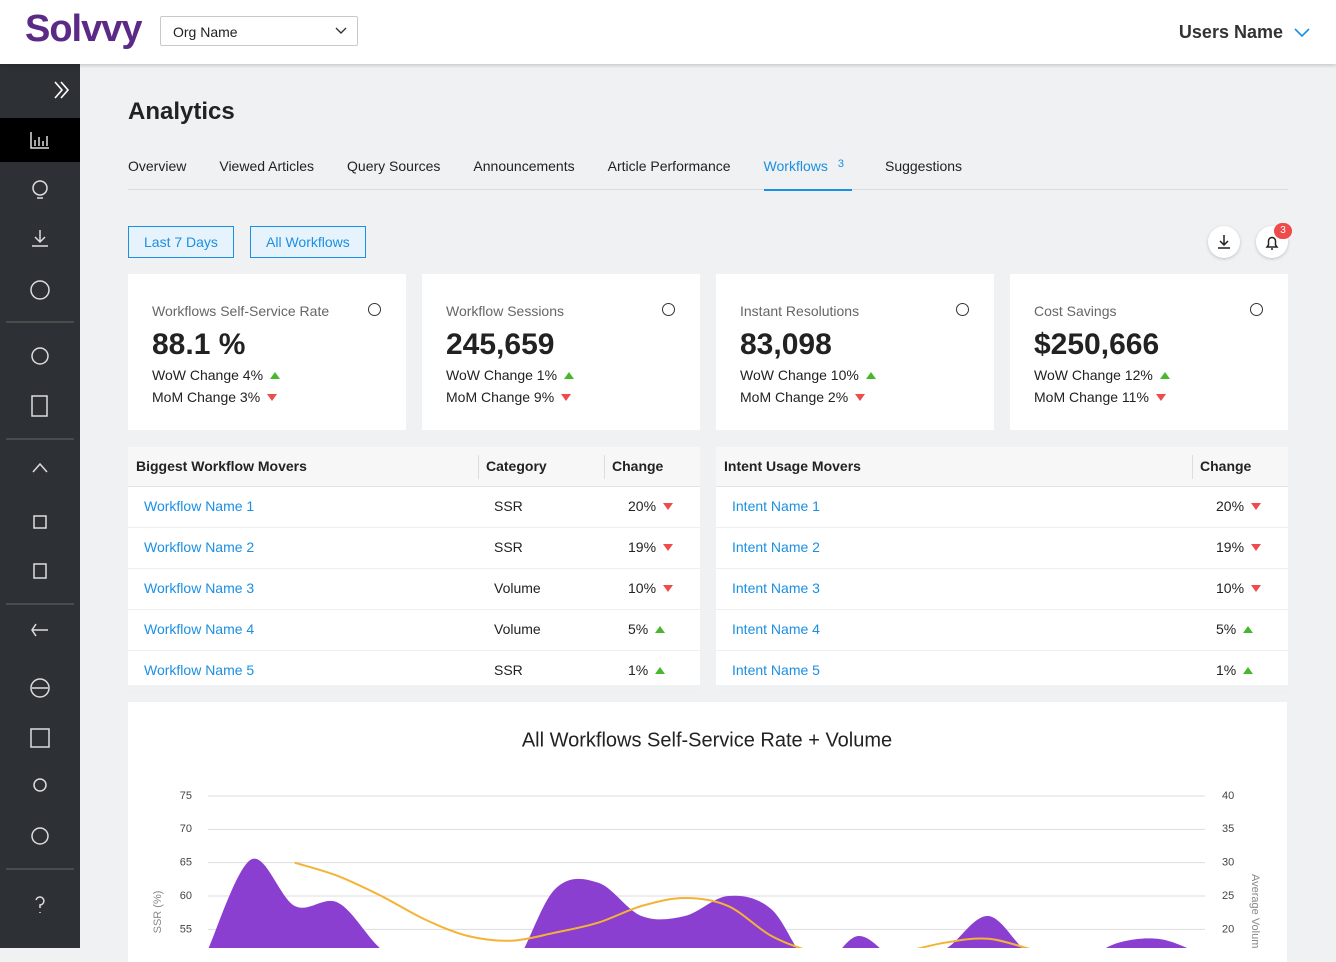  I want to click on row-link: Workflow Name 2, so click(199, 547).